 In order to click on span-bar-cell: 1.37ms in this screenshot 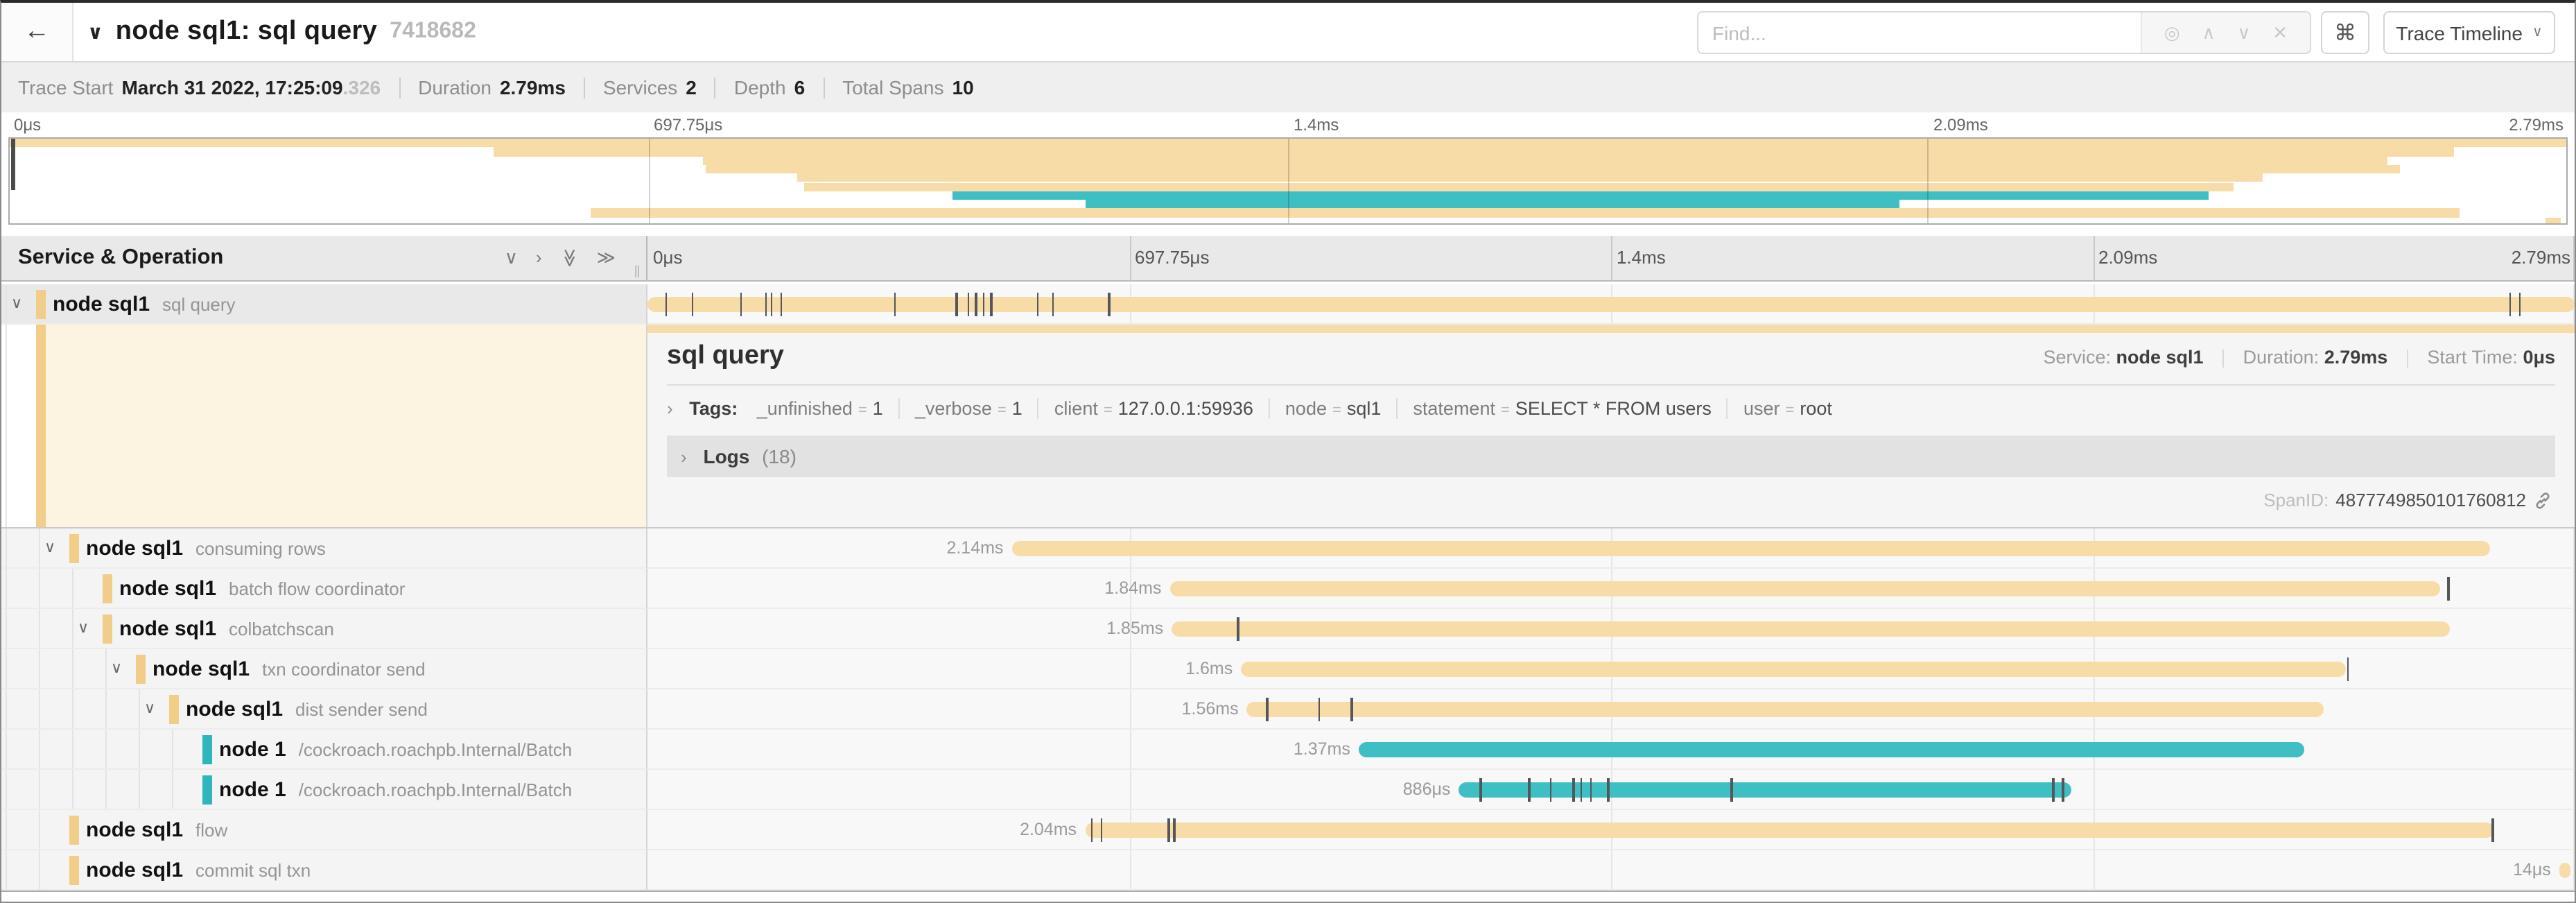, I will do `click(1611, 750)`.